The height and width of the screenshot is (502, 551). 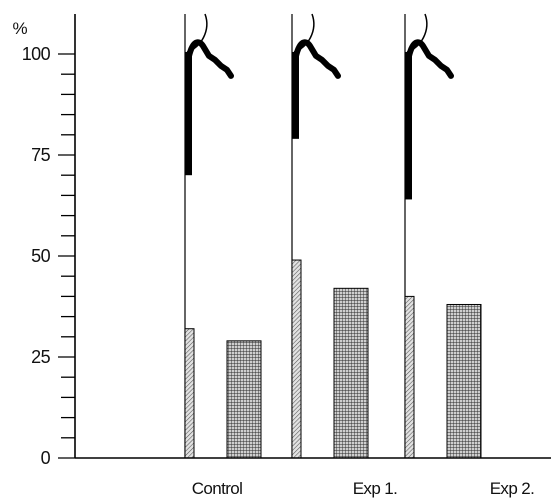 What do you see at coordinates (36, 54) in the screenshot?
I see `y-tick-label: 100` at bounding box center [36, 54].